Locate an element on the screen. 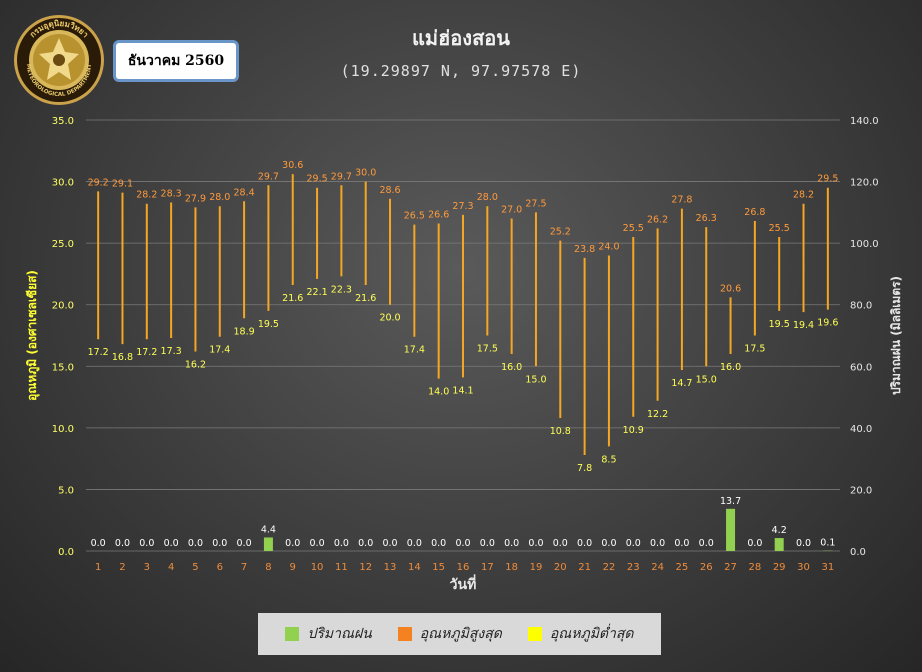 This screenshot has height=672, width=922. legend-swatch-max-temp is located at coordinates (404, 634).